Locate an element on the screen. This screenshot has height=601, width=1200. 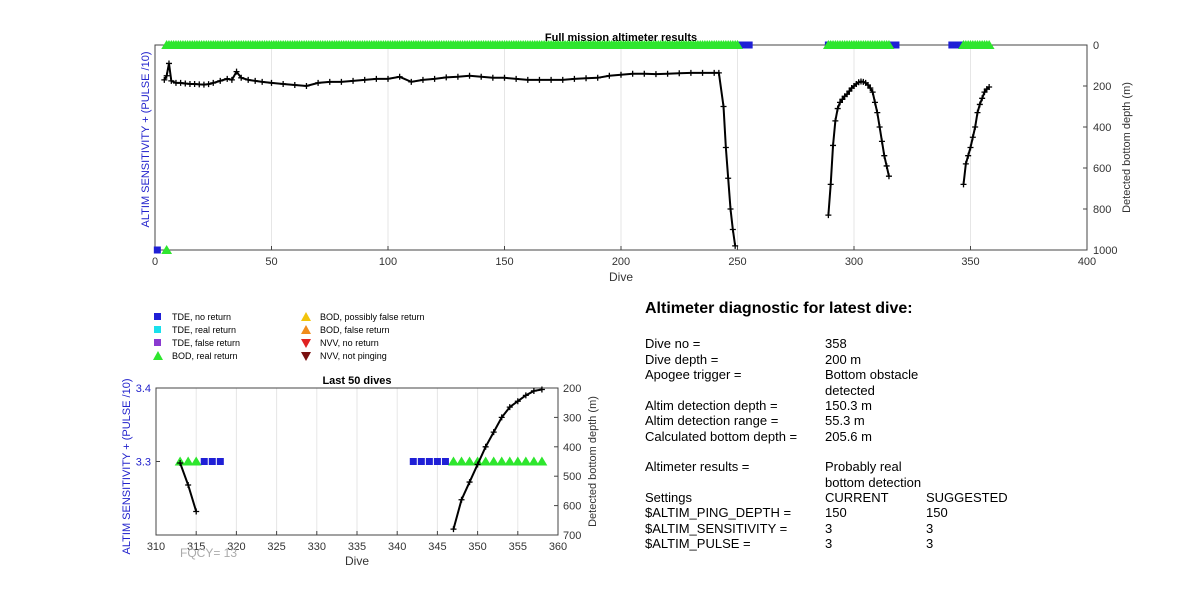
right-y-tick-label: 400 is located at coordinates (572, 448).